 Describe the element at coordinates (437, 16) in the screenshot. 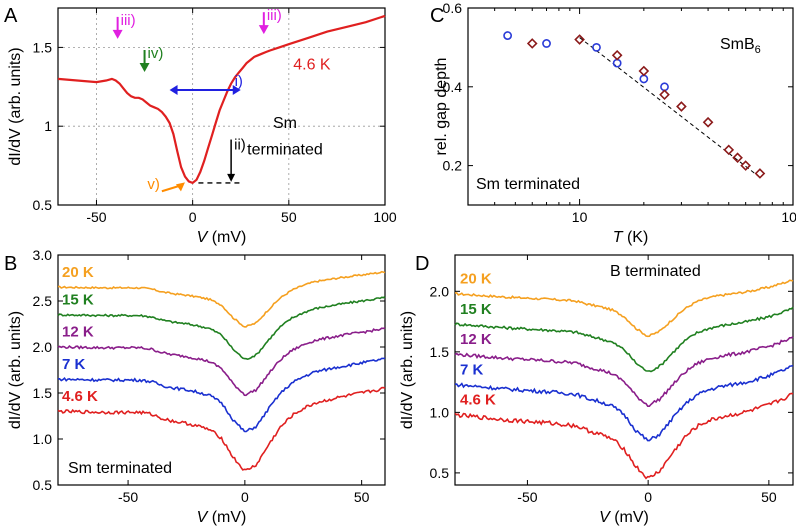

I see `panel-letter: C` at that location.